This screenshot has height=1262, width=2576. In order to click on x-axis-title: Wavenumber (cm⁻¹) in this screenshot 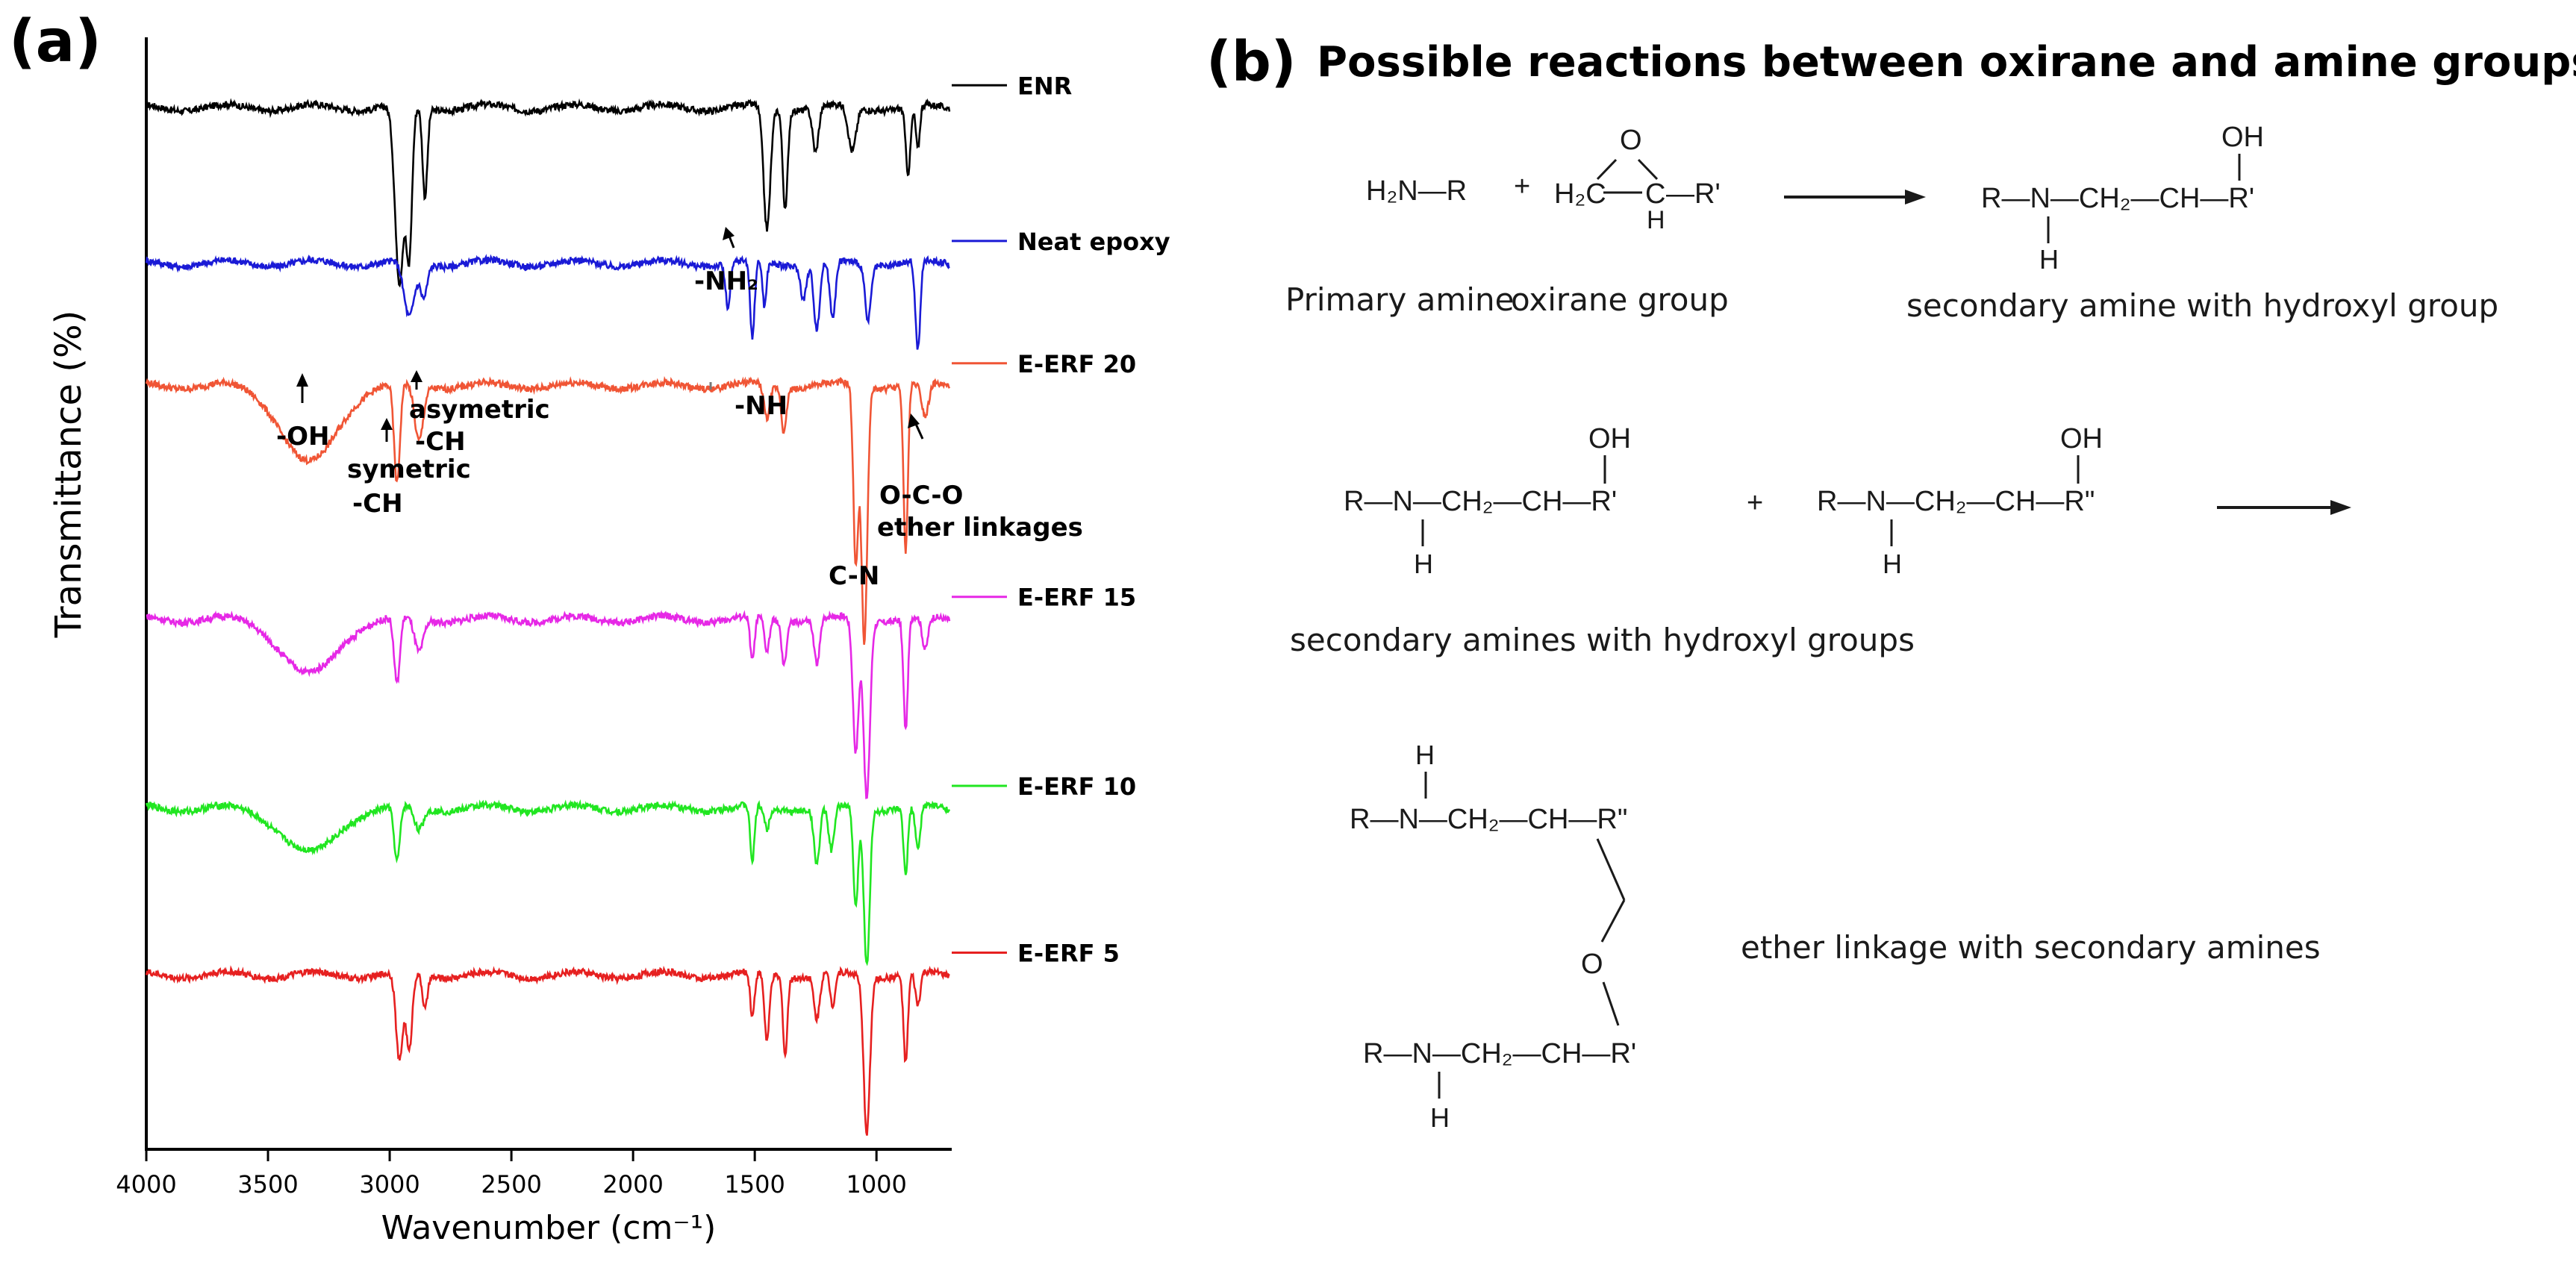, I will do `click(549, 1228)`.